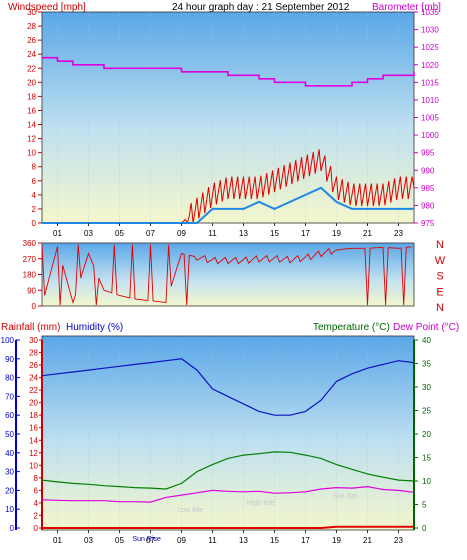  What do you see at coordinates (31, 40) in the screenshot?
I see `windspeed-tick-label: 26` at bounding box center [31, 40].